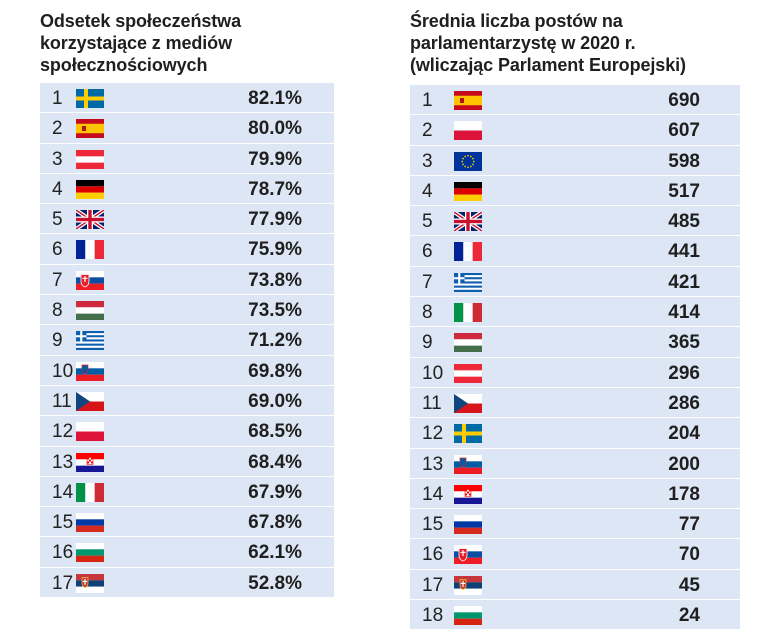 The height and width of the screenshot is (640, 780). I want to click on row-value: 73.5%, so click(275, 311).